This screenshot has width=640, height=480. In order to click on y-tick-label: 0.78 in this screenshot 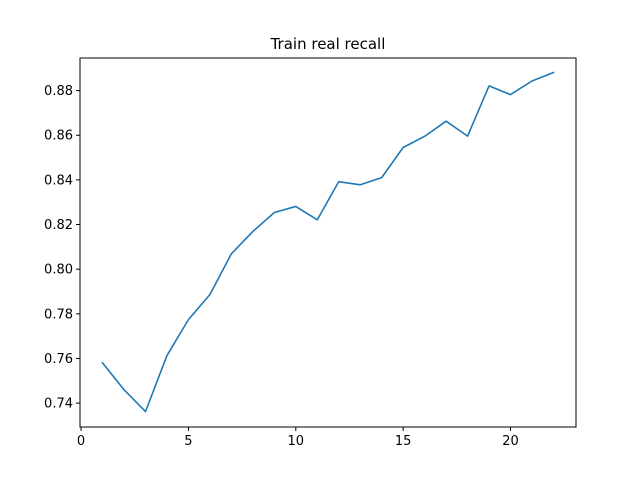, I will do `click(58, 314)`.